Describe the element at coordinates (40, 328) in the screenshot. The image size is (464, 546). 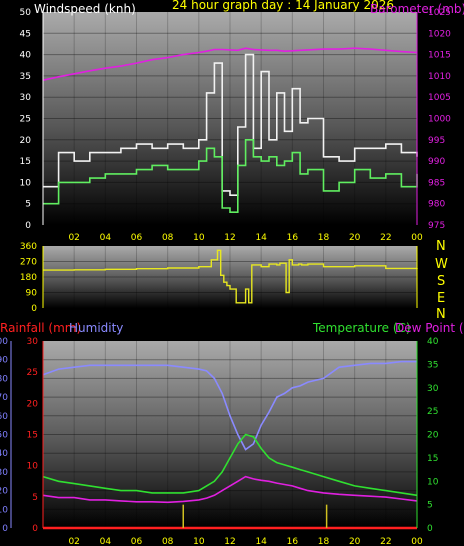
I see `rainfall-axis-title: Rainfall (mm)` at that location.